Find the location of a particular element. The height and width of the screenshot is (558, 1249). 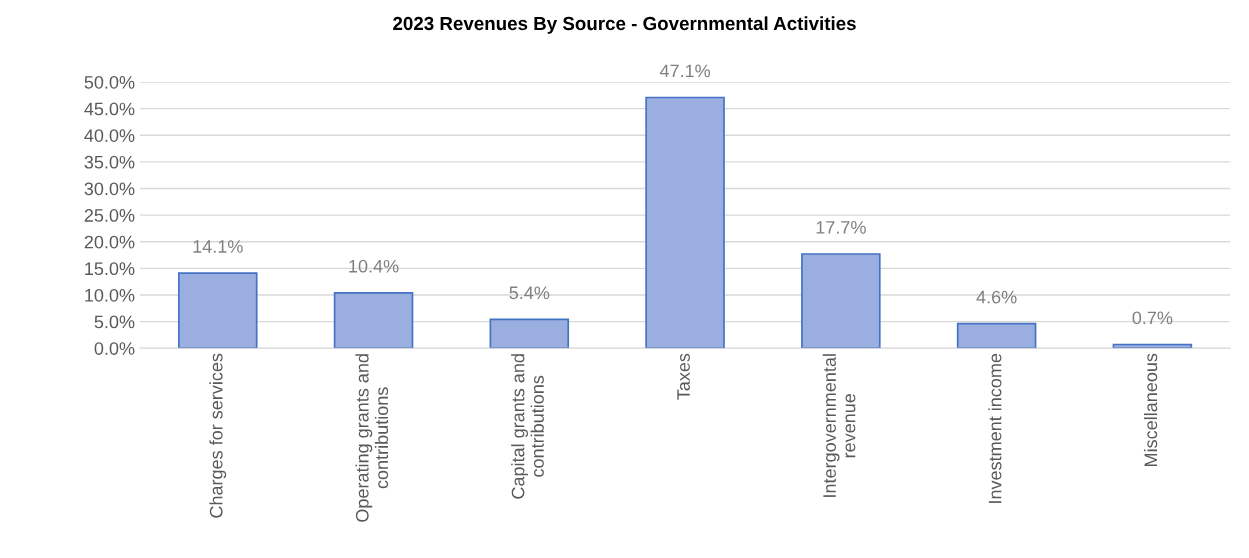

data-label: 4.6% is located at coordinates (996, 297).